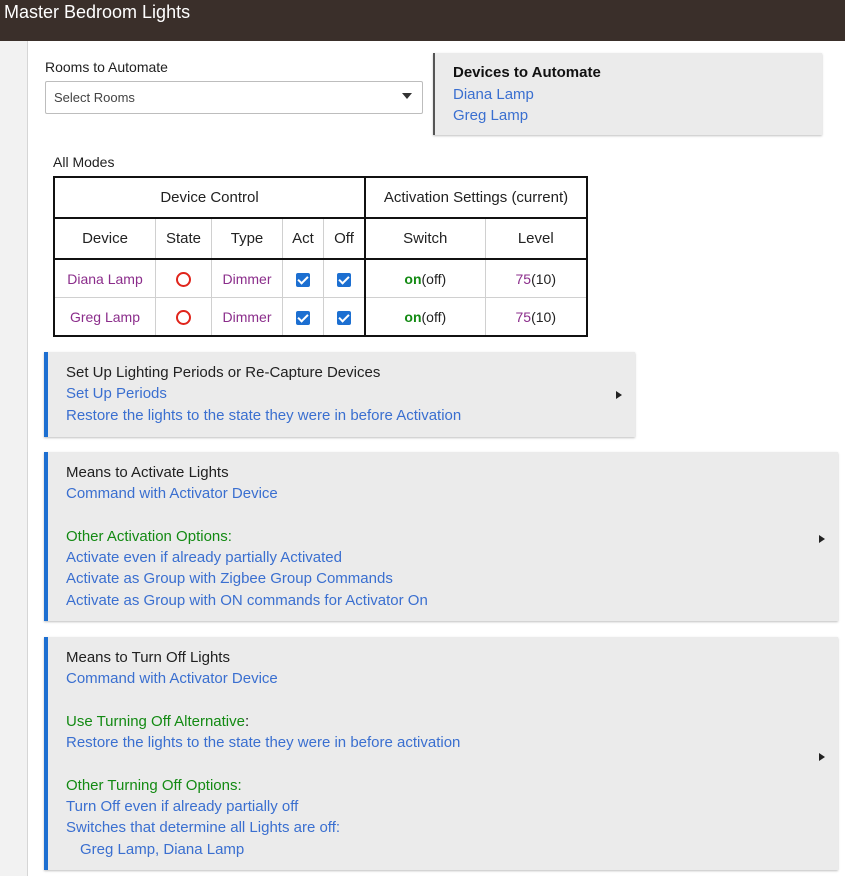 The height and width of the screenshot is (876, 845). What do you see at coordinates (209, 197) in the screenshot?
I see `device-control-header: Device Control` at bounding box center [209, 197].